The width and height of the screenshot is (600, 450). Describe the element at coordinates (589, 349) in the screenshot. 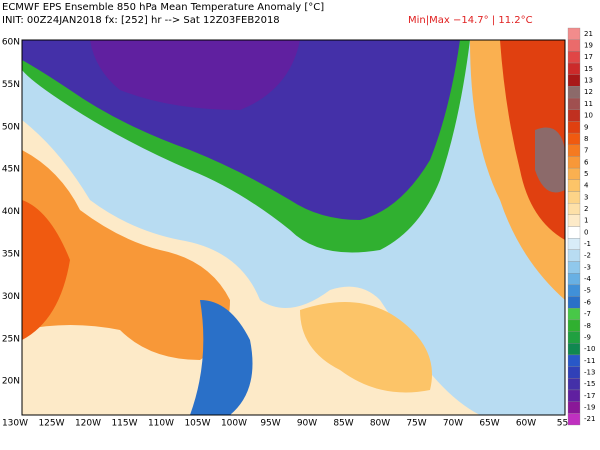

I see `colorbar-label: -10` at that location.